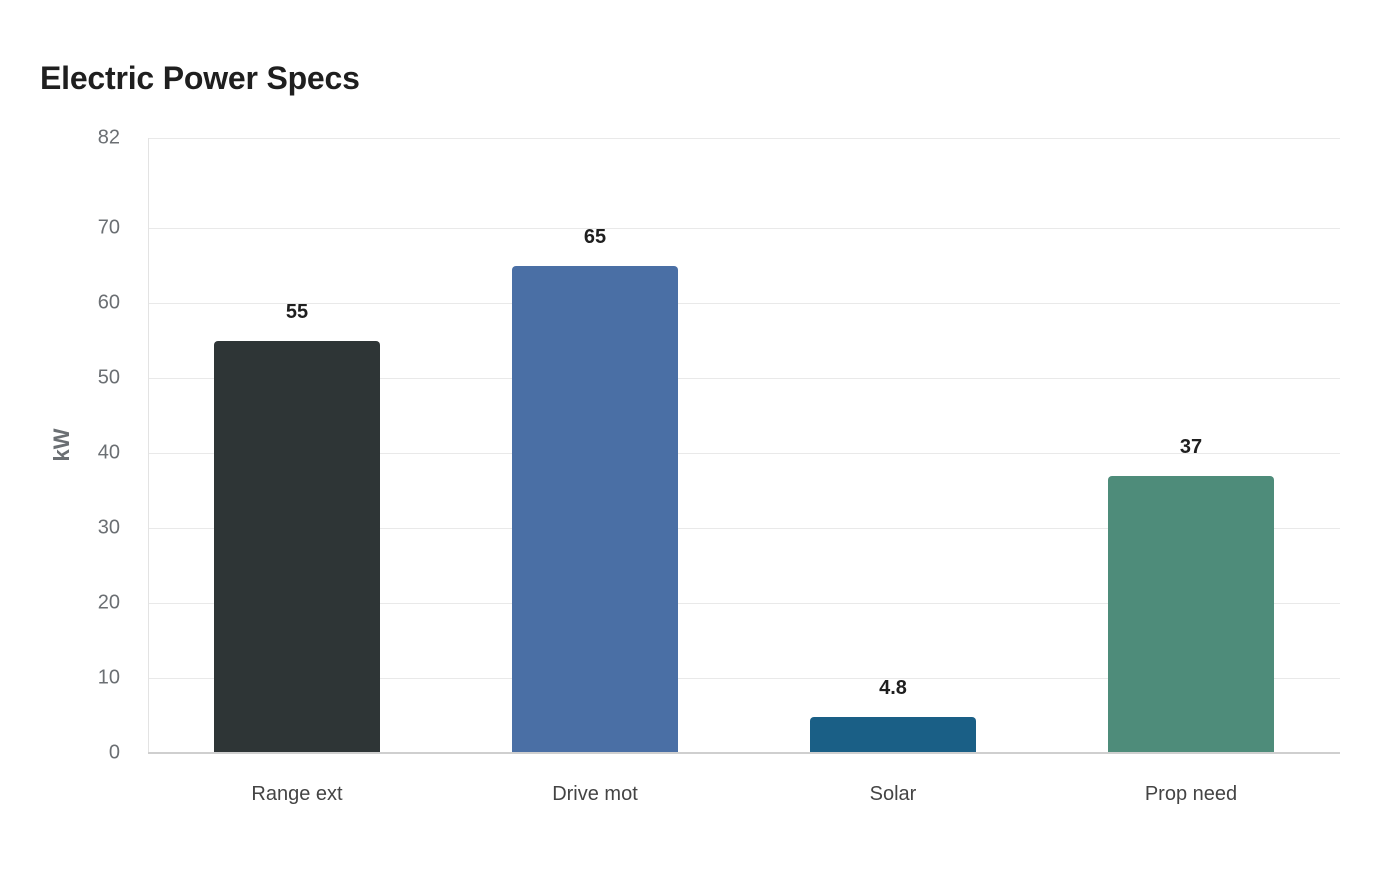 The image size is (1400, 880). Describe the element at coordinates (108, 227) in the screenshot. I see `y-tick-label: 70` at that location.